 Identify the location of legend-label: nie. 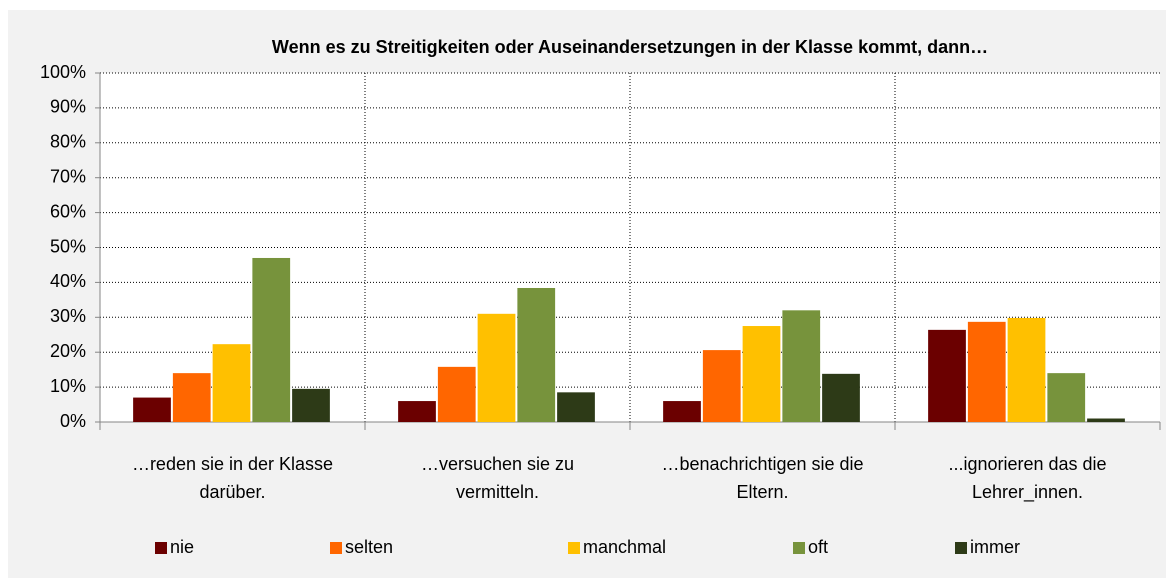
(182, 547).